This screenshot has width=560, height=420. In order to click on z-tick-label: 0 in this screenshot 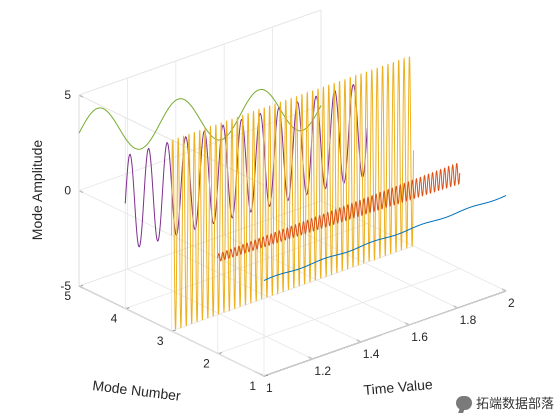, I will do `click(67, 191)`.